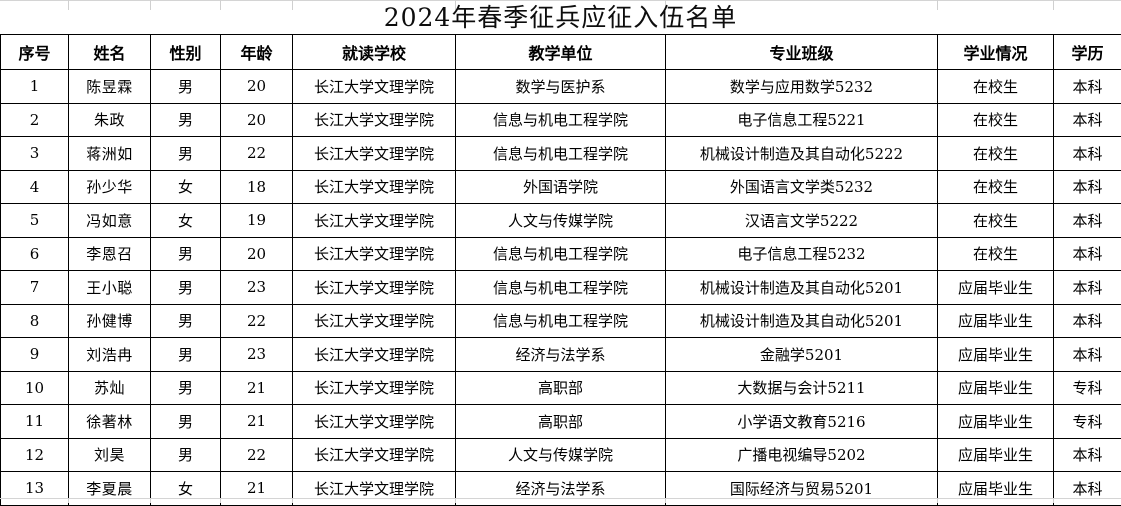  What do you see at coordinates (110, 288) in the screenshot?
I see `cell-name: 王小聪` at bounding box center [110, 288].